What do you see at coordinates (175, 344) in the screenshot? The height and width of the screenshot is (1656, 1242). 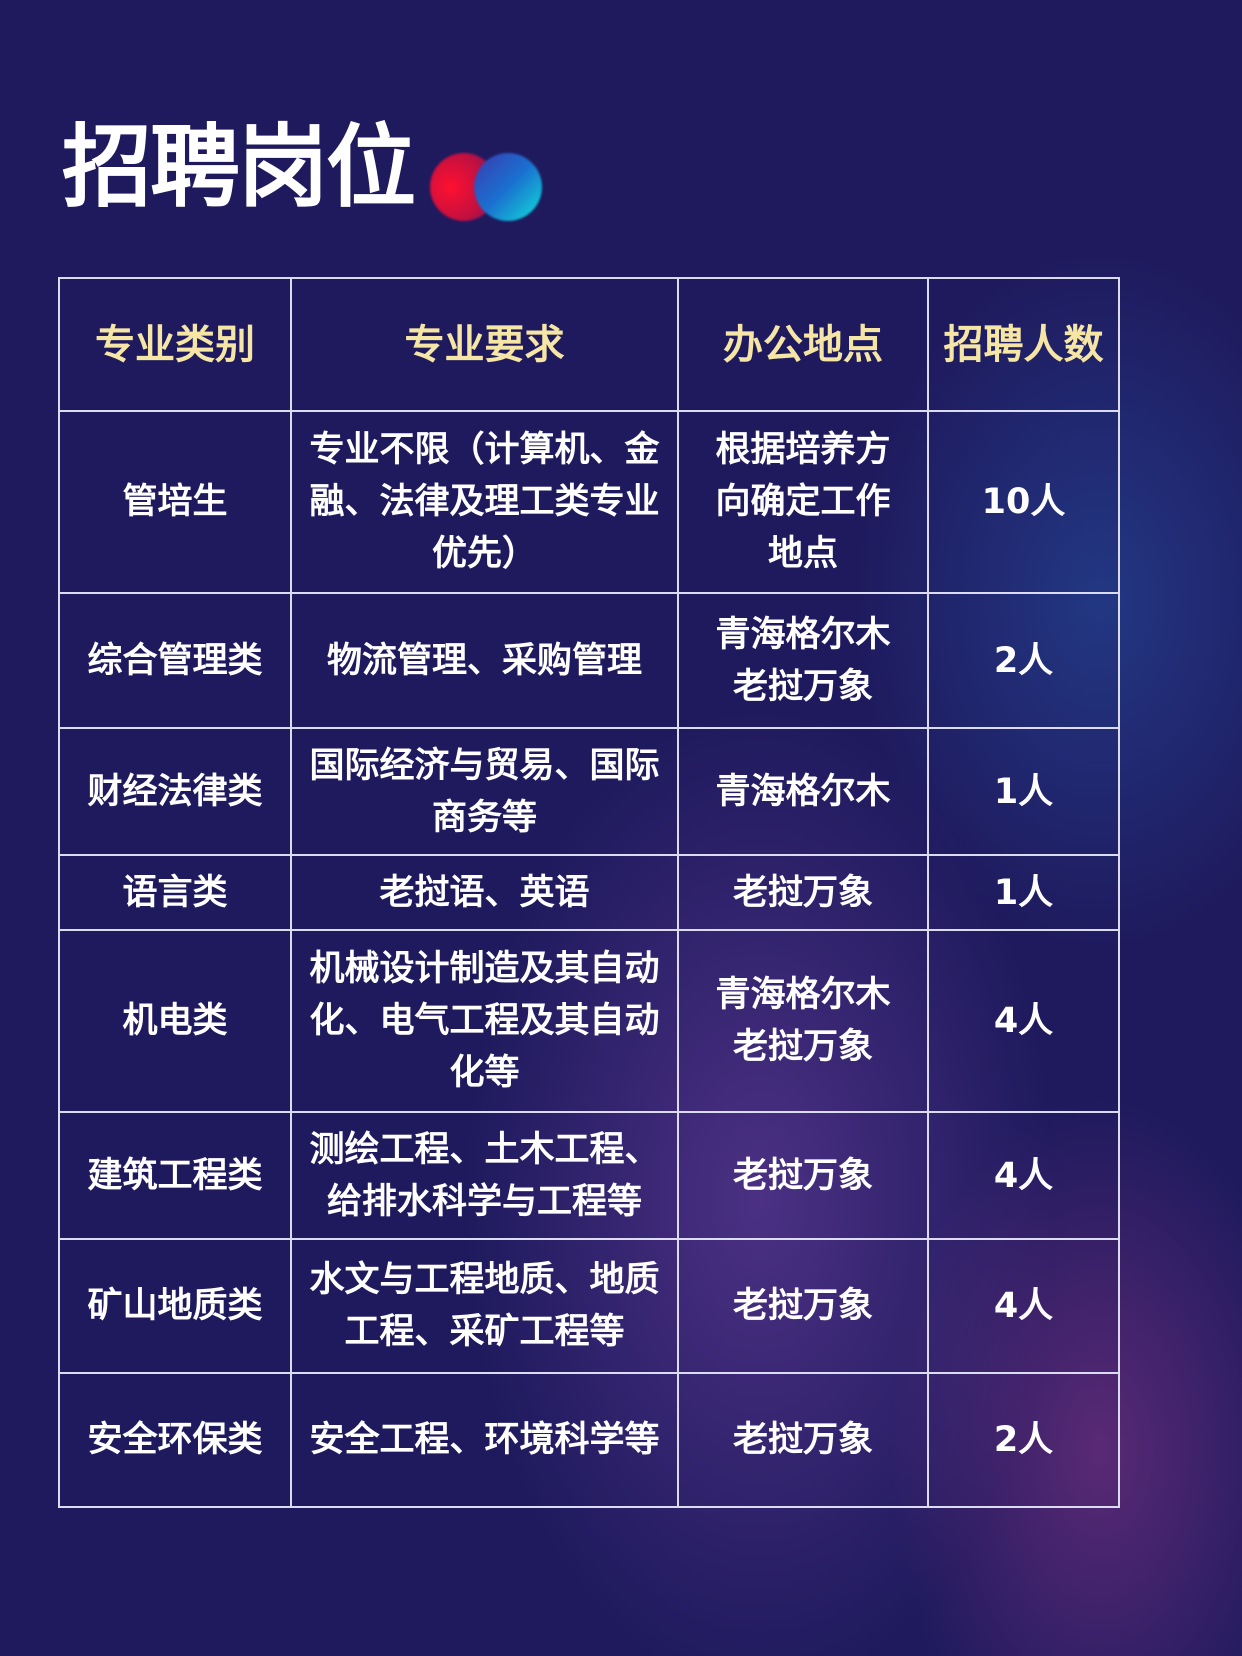 I see `header-category: 专业类别` at bounding box center [175, 344].